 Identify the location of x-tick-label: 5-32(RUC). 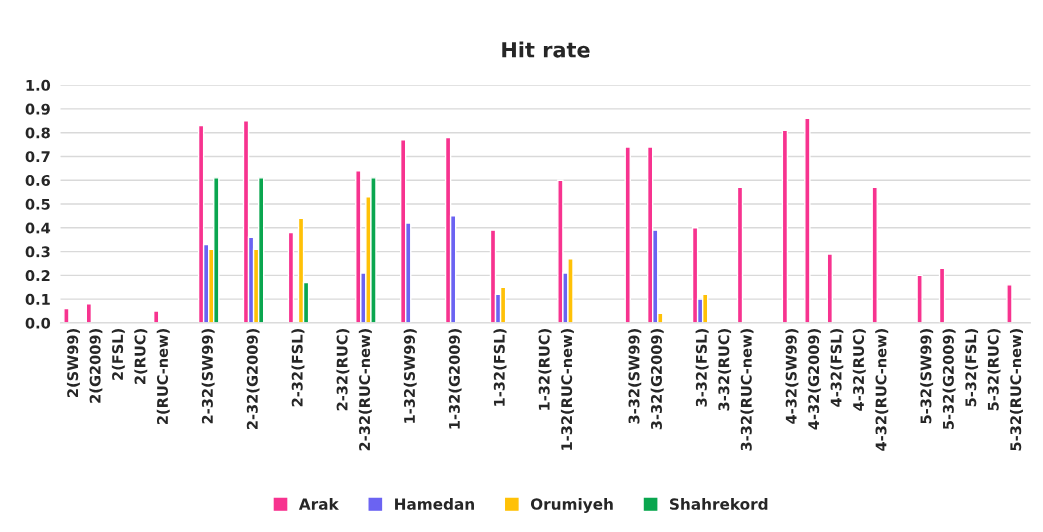
(994, 370).